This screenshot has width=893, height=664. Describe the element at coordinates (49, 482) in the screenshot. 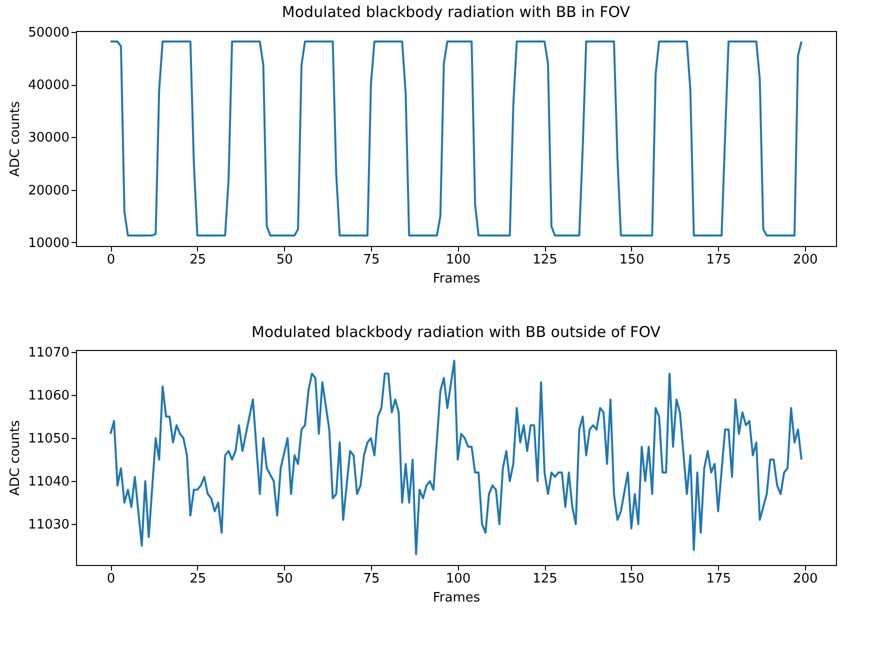

I see `y-tick-label: 11040` at that location.